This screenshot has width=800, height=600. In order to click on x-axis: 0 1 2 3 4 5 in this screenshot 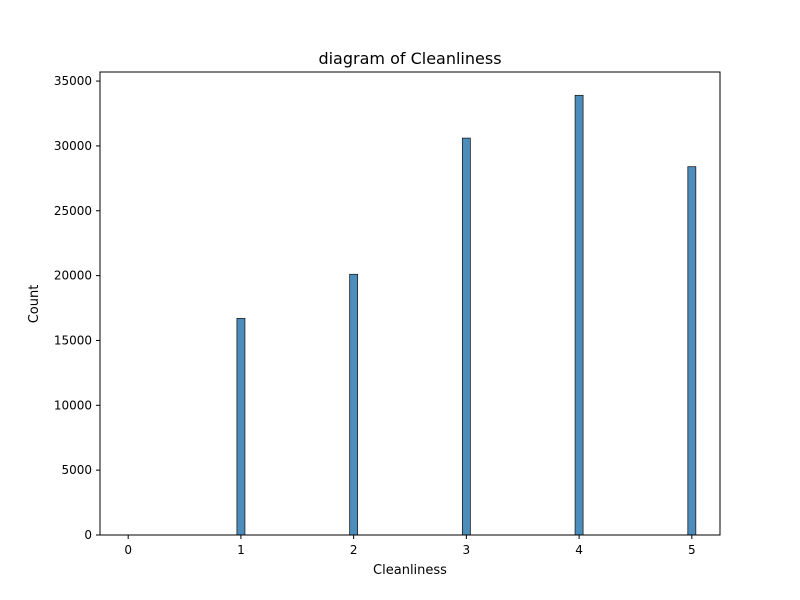, I will do `click(410, 546)`.